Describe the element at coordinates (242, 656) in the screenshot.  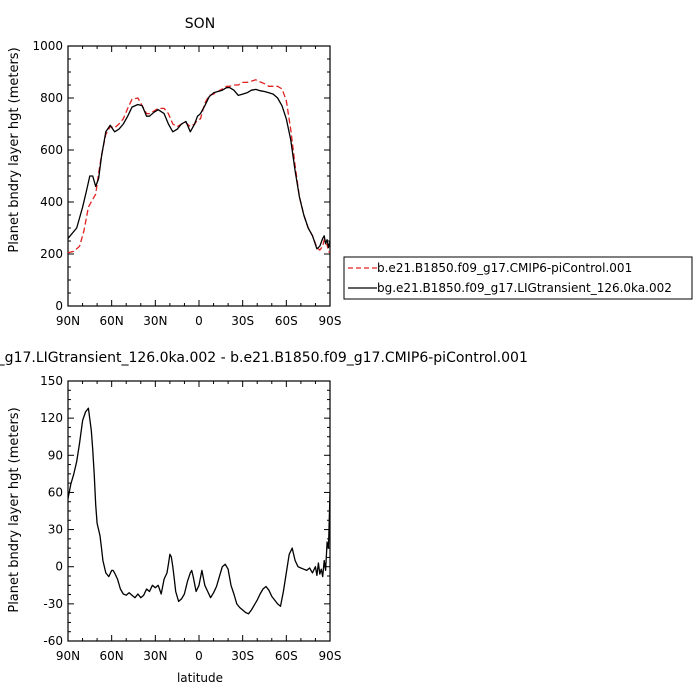
I see `bottom-x-tick-label: 30S` at that location.